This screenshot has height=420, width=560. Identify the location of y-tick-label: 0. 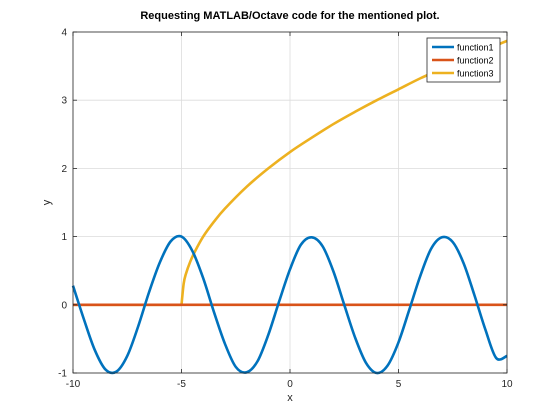
(64, 305).